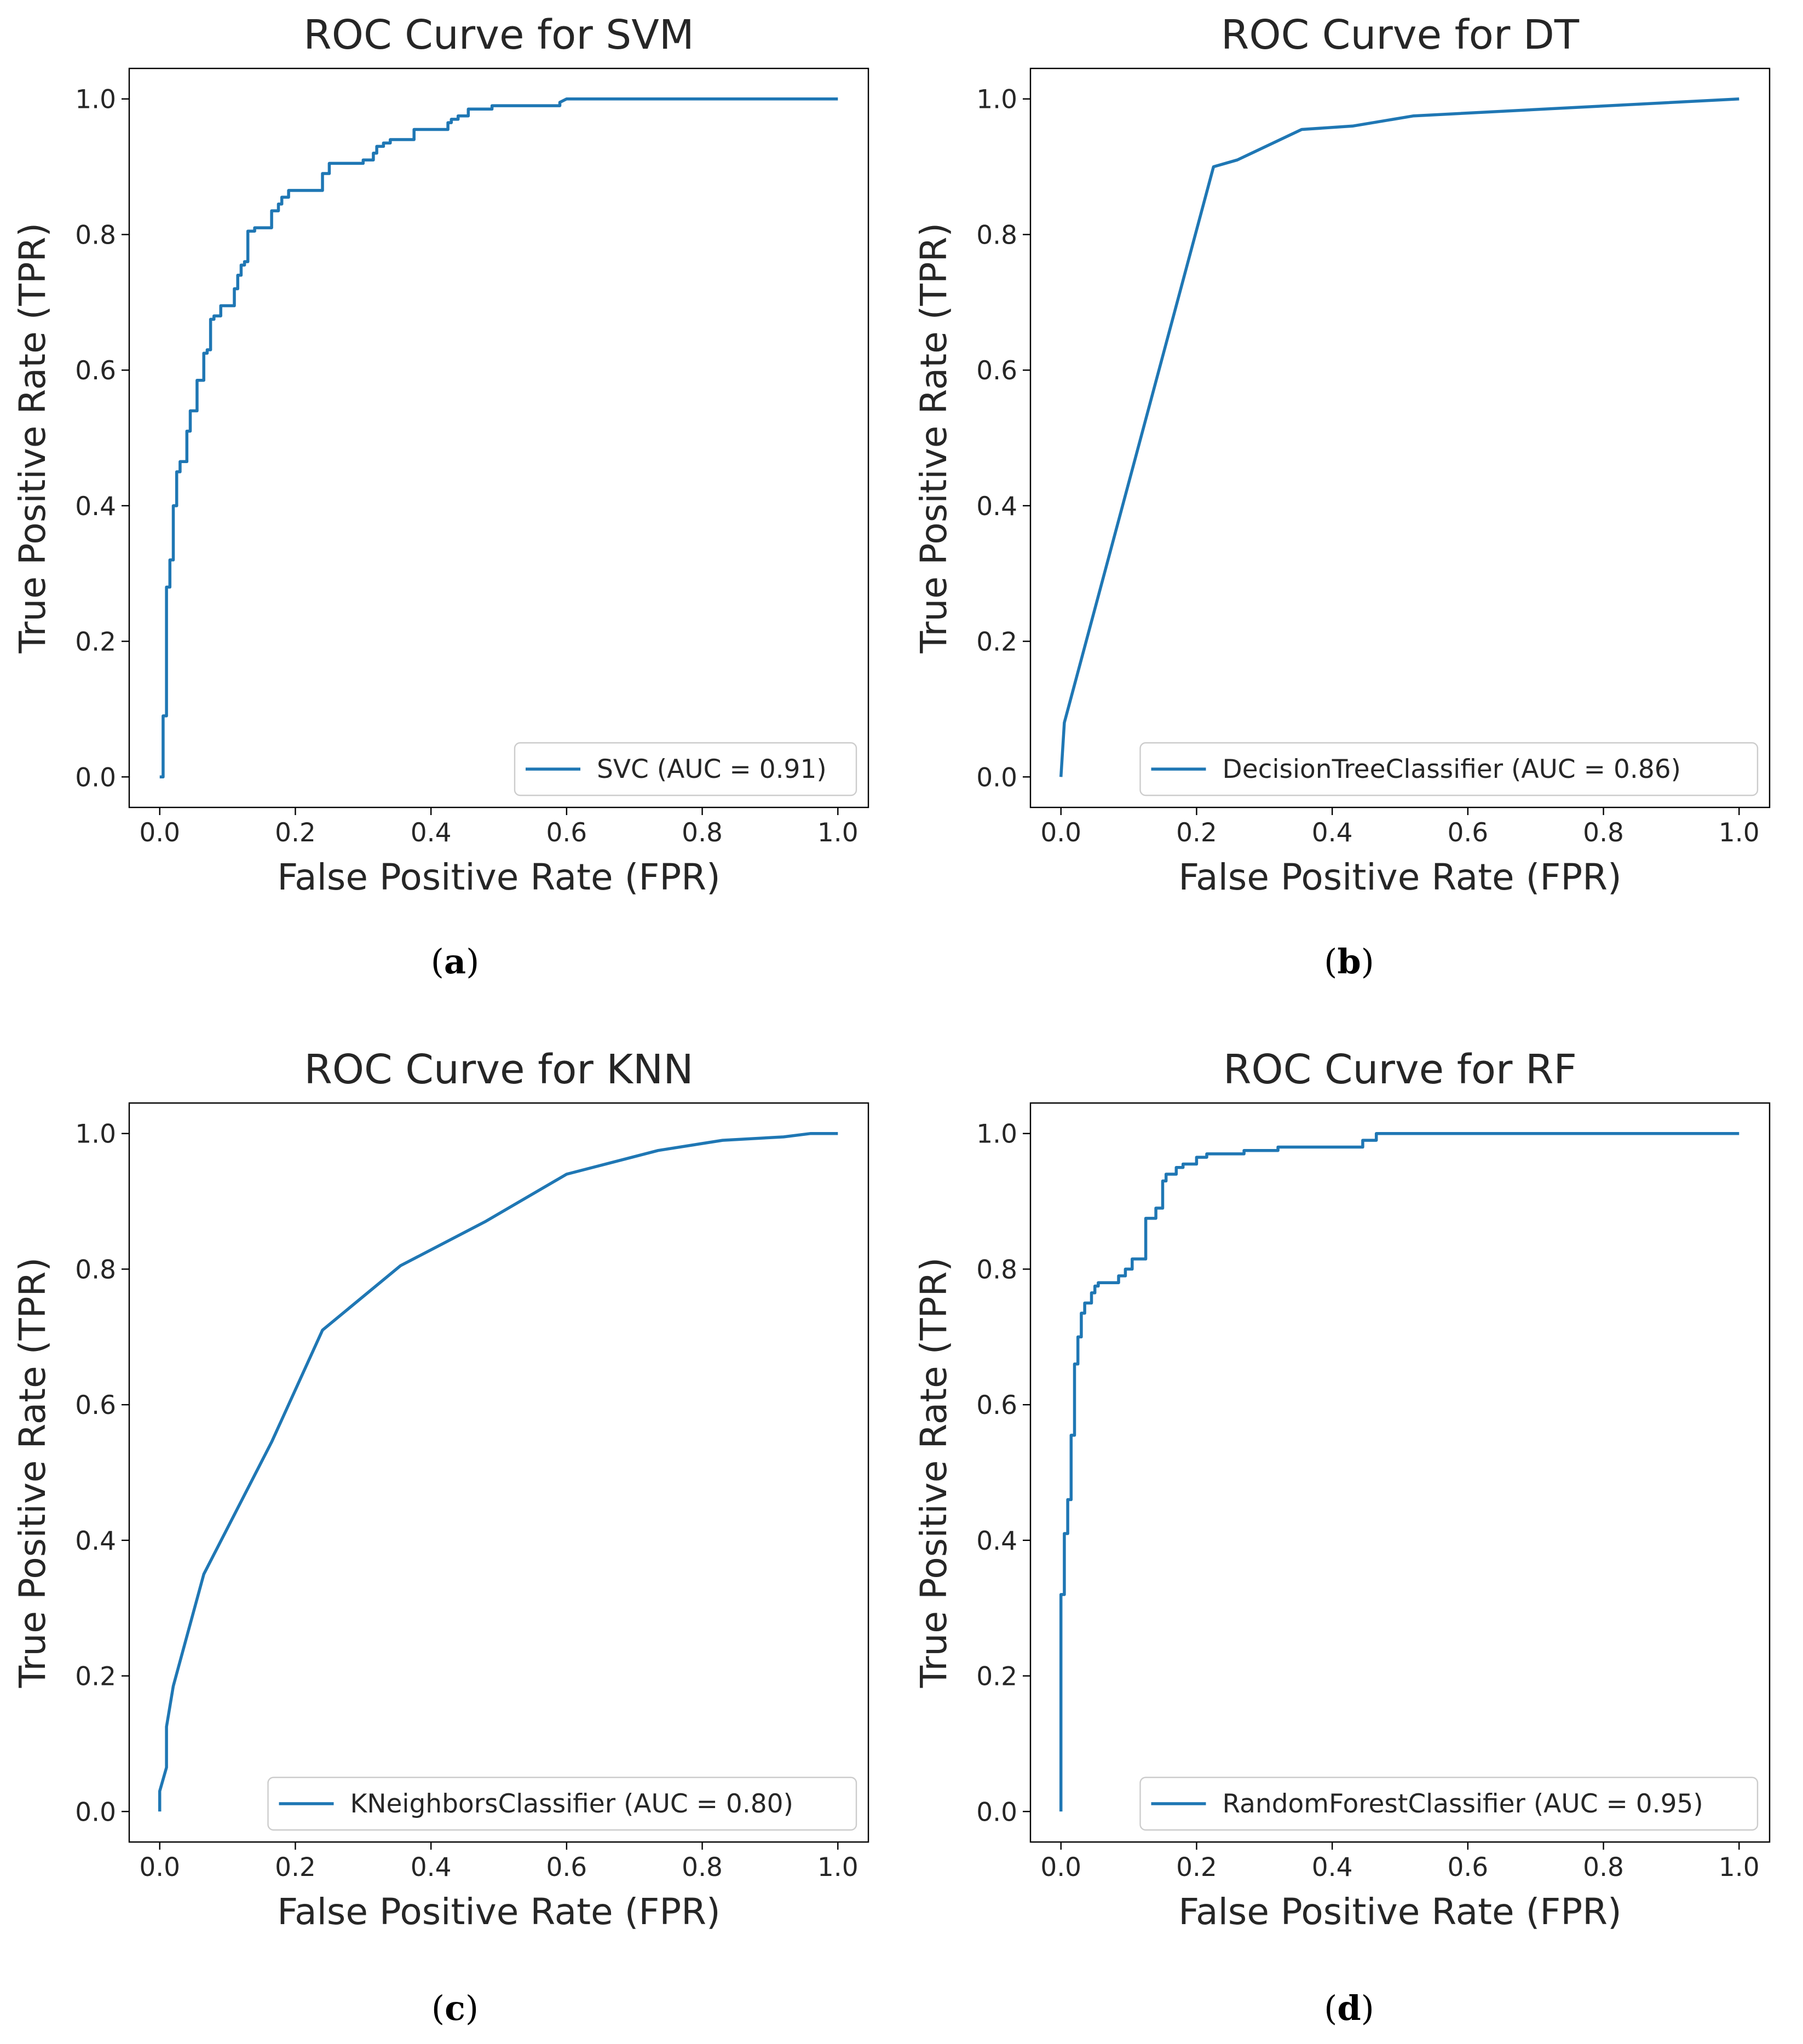 The width and height of the screenshot is (1803, 2044). I want to click on chart-title: ROC Curve for KNN, so click(498, 1069).